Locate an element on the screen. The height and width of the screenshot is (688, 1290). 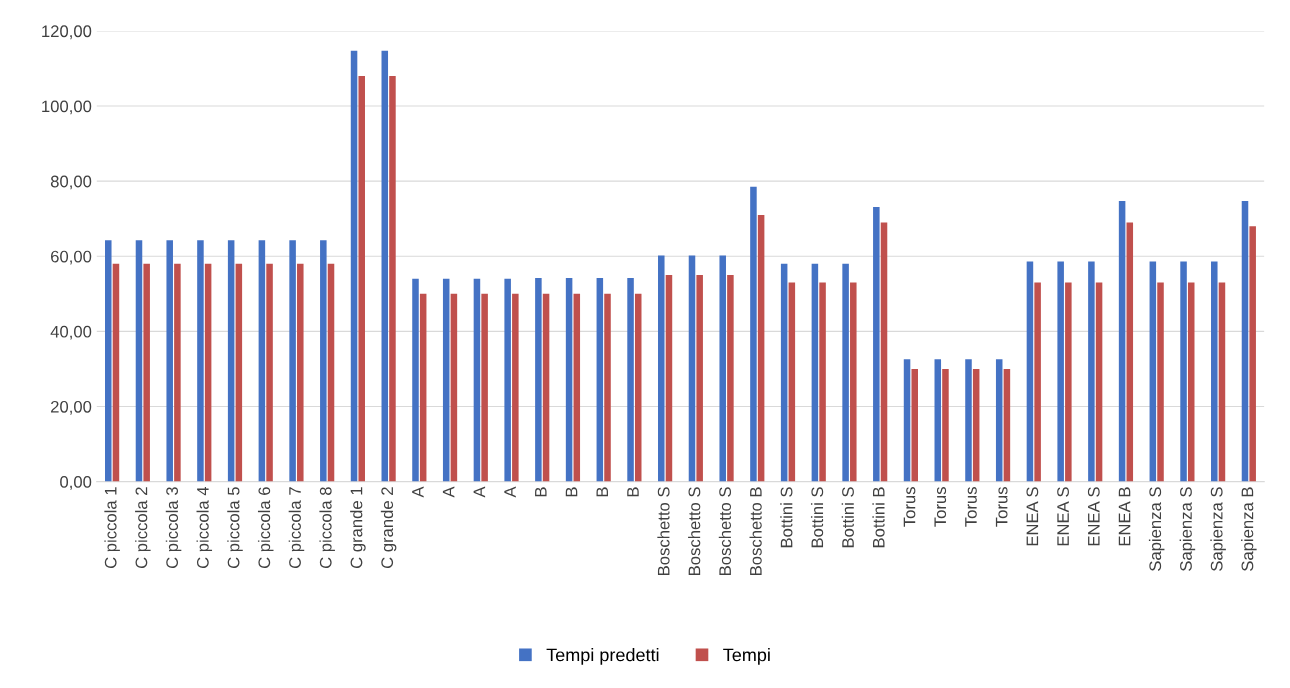
x-tick-label: C piccola 4 is located at coordinates (204, 527).